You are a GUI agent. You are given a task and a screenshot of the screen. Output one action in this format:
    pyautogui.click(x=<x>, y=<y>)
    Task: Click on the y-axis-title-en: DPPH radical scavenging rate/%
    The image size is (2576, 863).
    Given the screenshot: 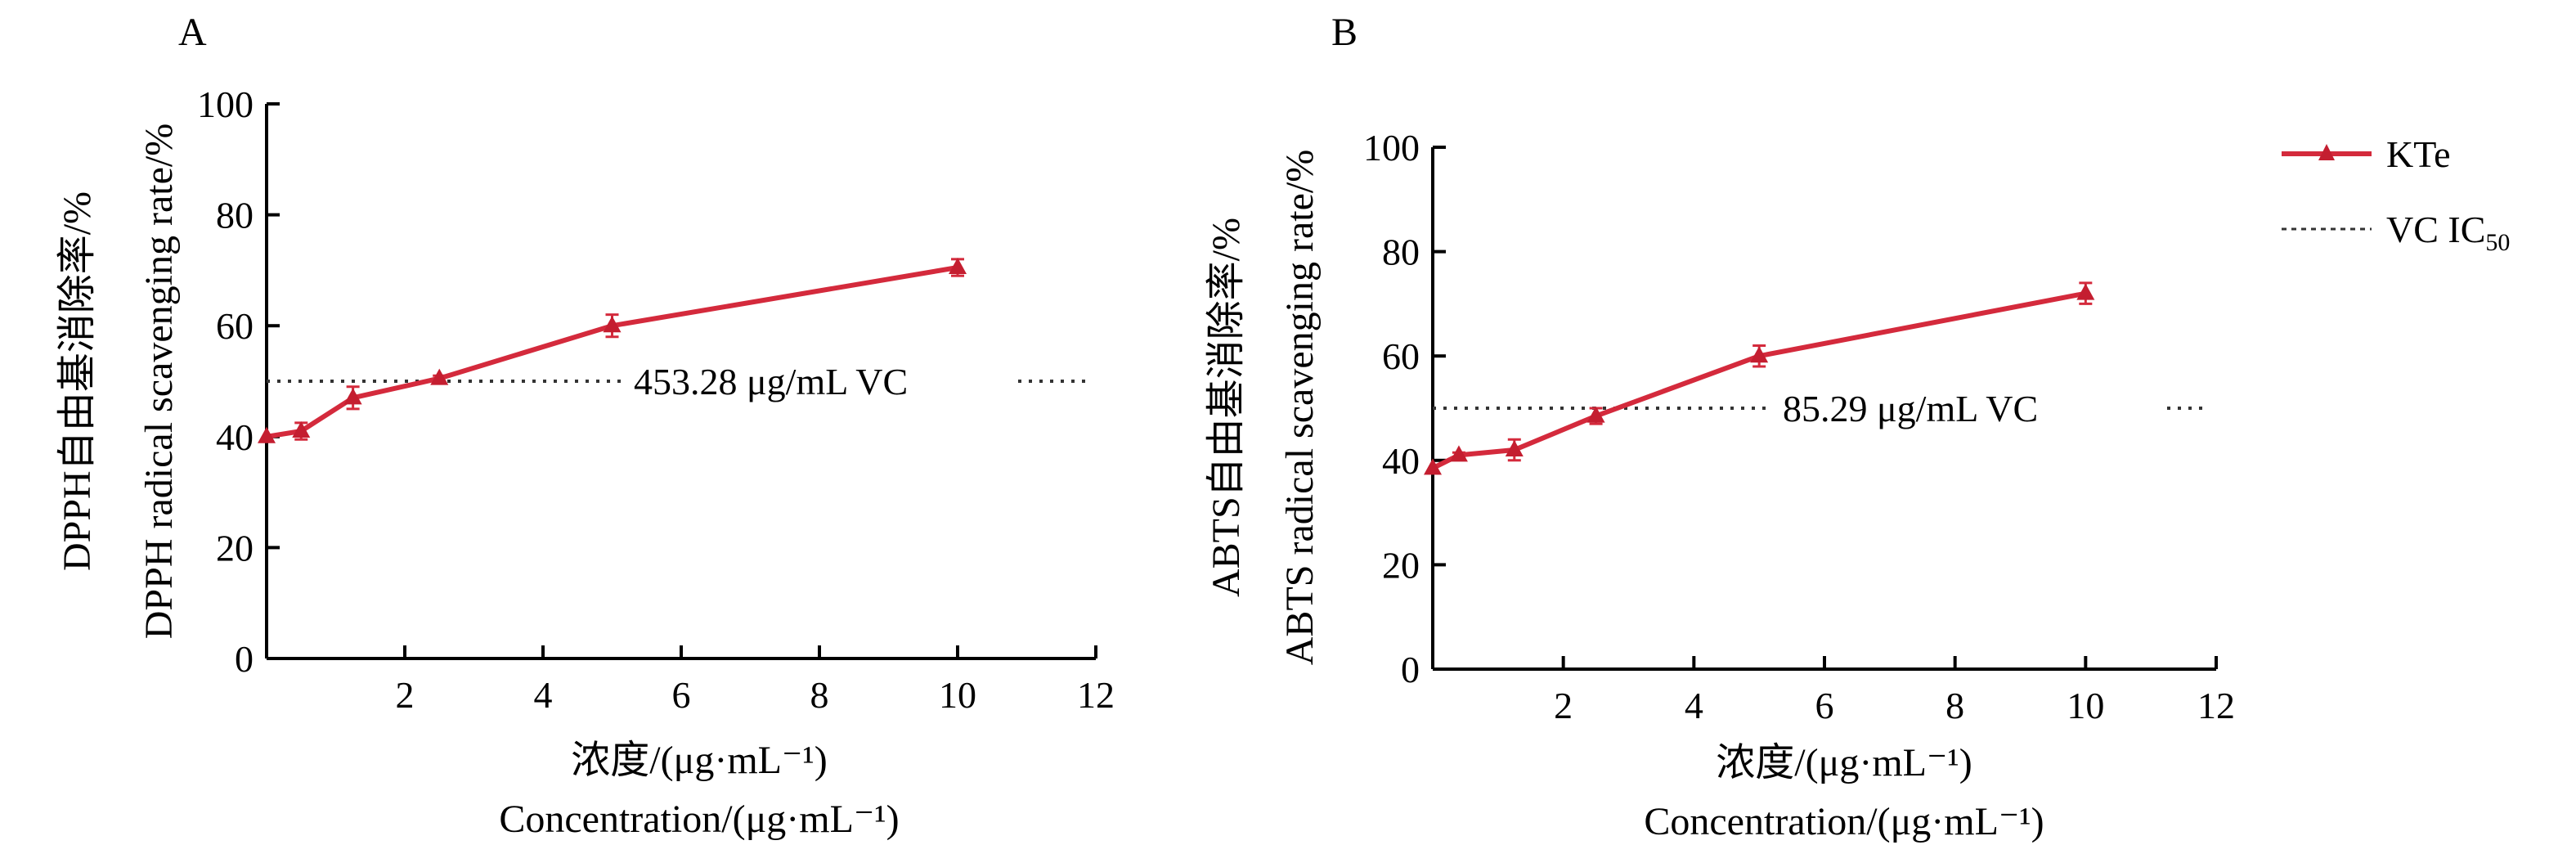 What is the action you would take?
    pyautogui.click(x=159, y=381)
    